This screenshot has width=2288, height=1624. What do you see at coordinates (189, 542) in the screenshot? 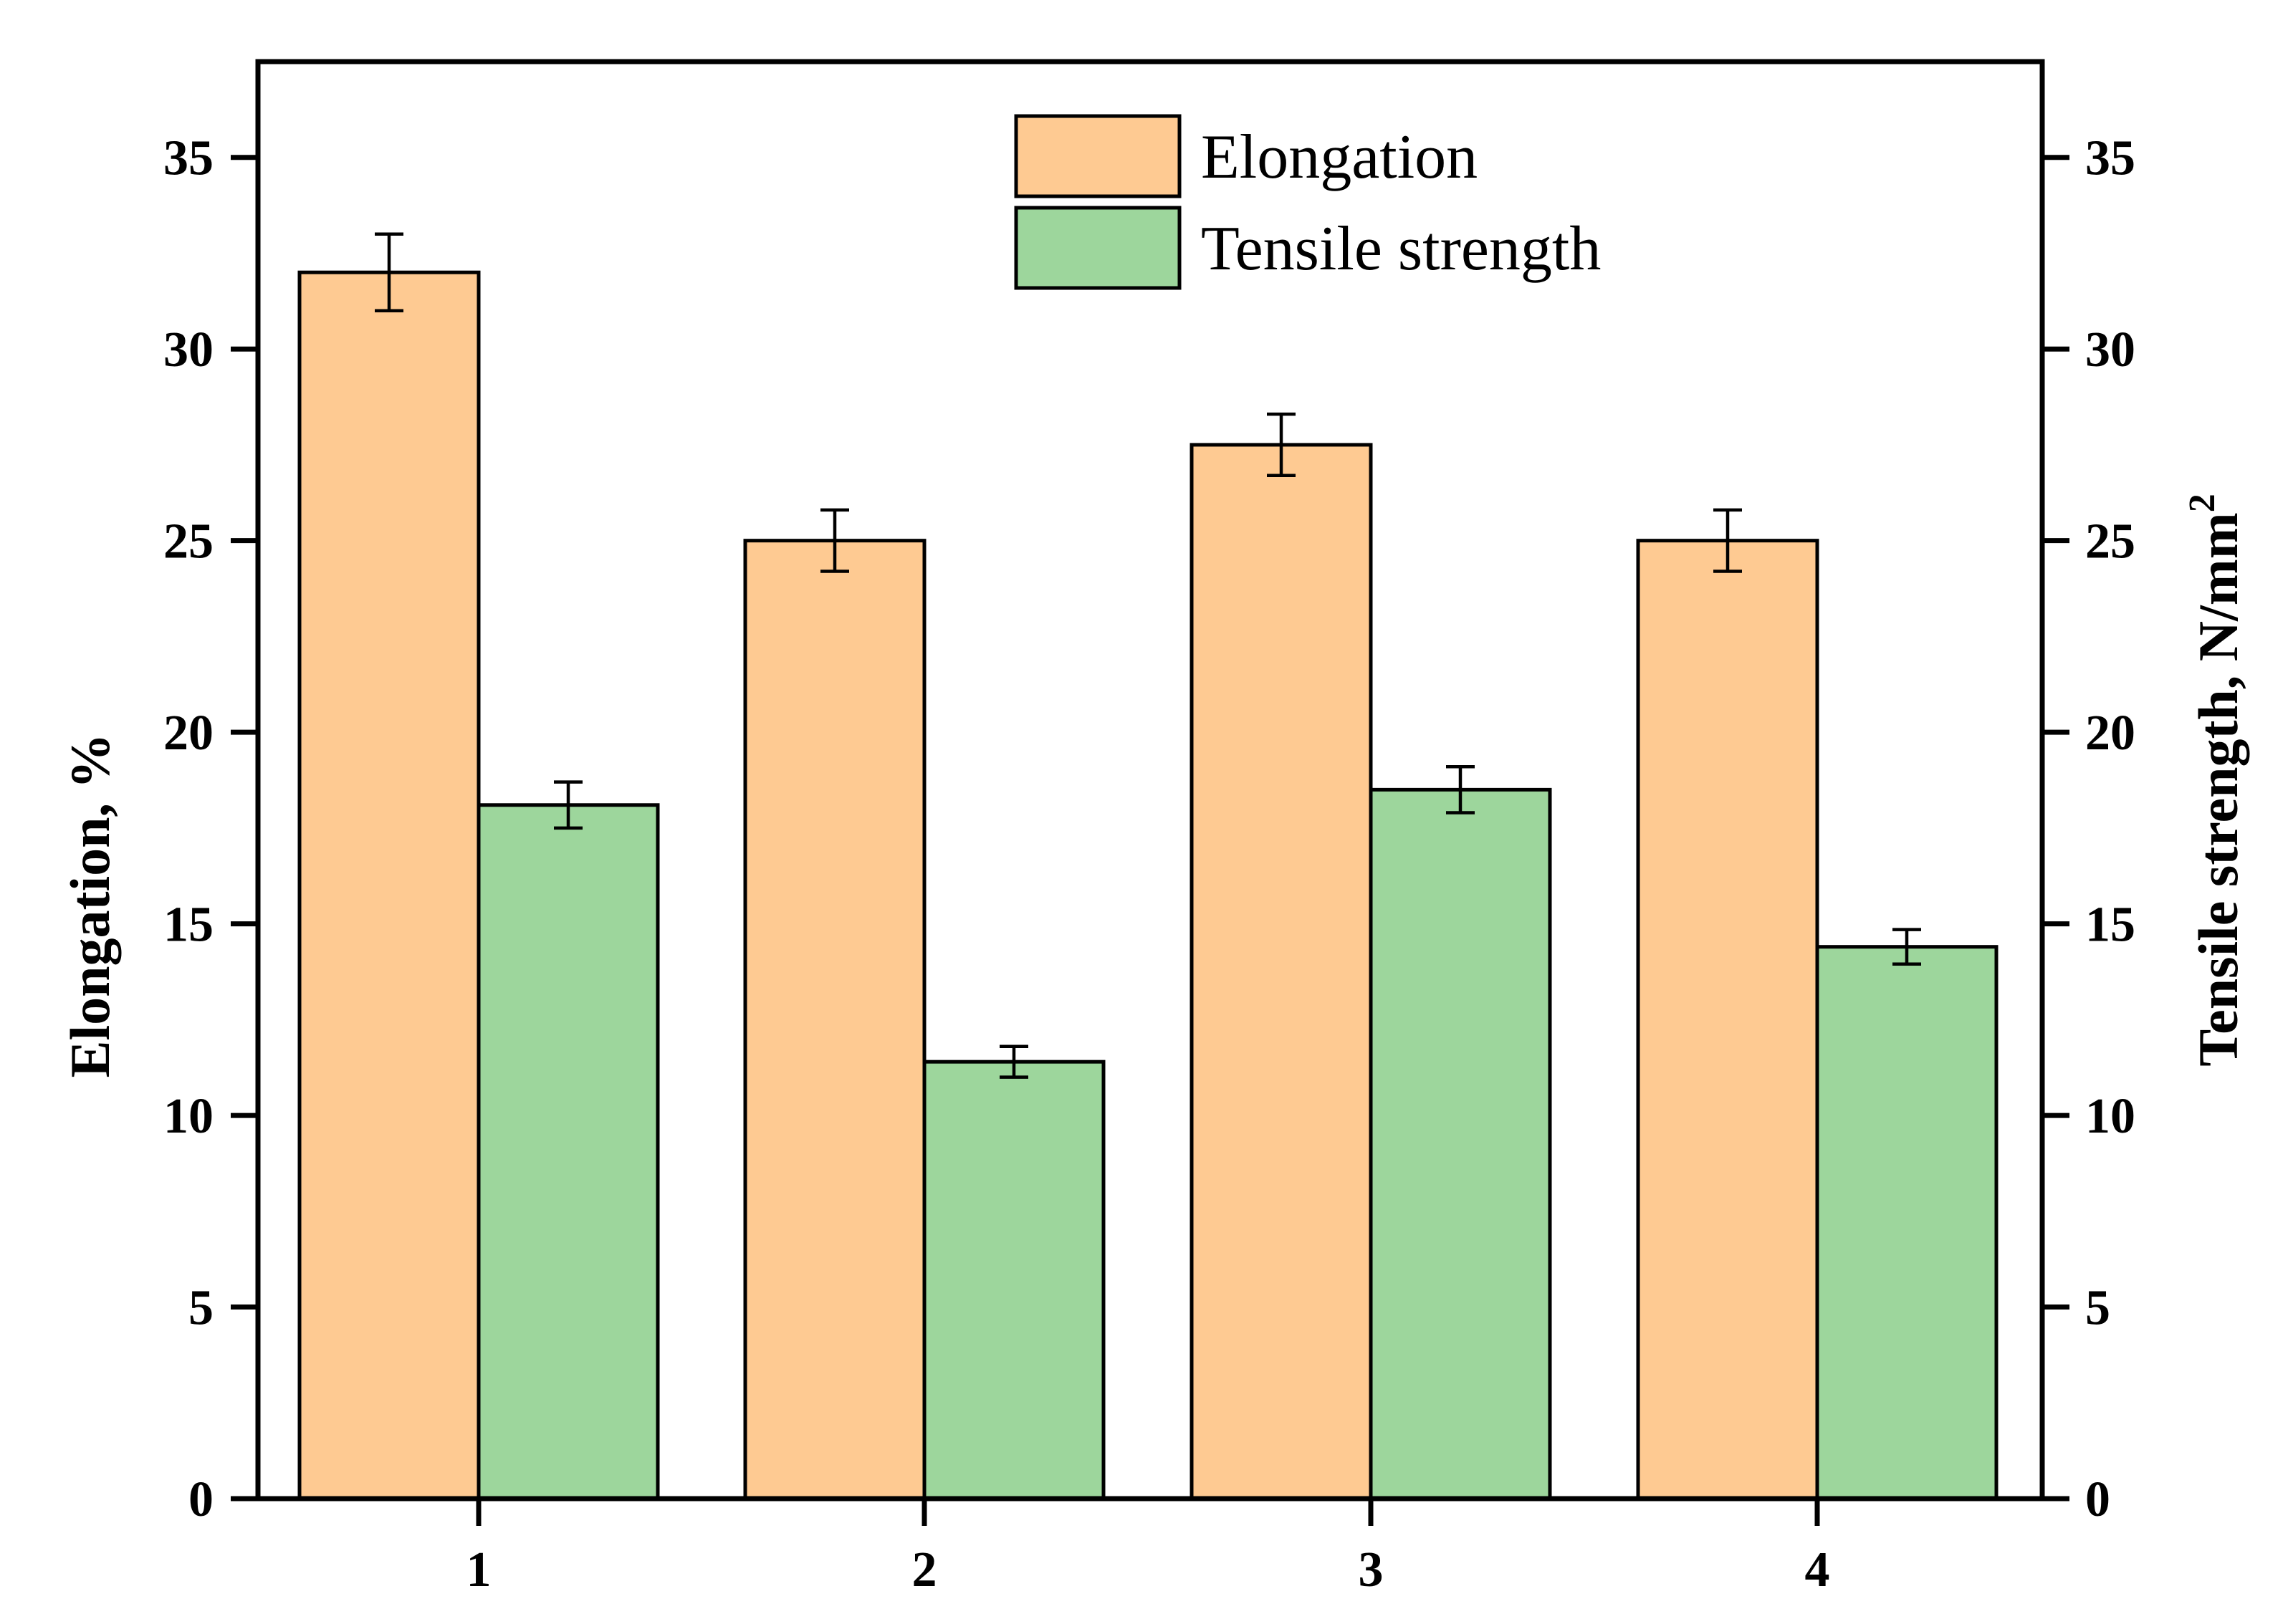
I see `left-tick-label-25: 25` at bounding box center [189, 542].